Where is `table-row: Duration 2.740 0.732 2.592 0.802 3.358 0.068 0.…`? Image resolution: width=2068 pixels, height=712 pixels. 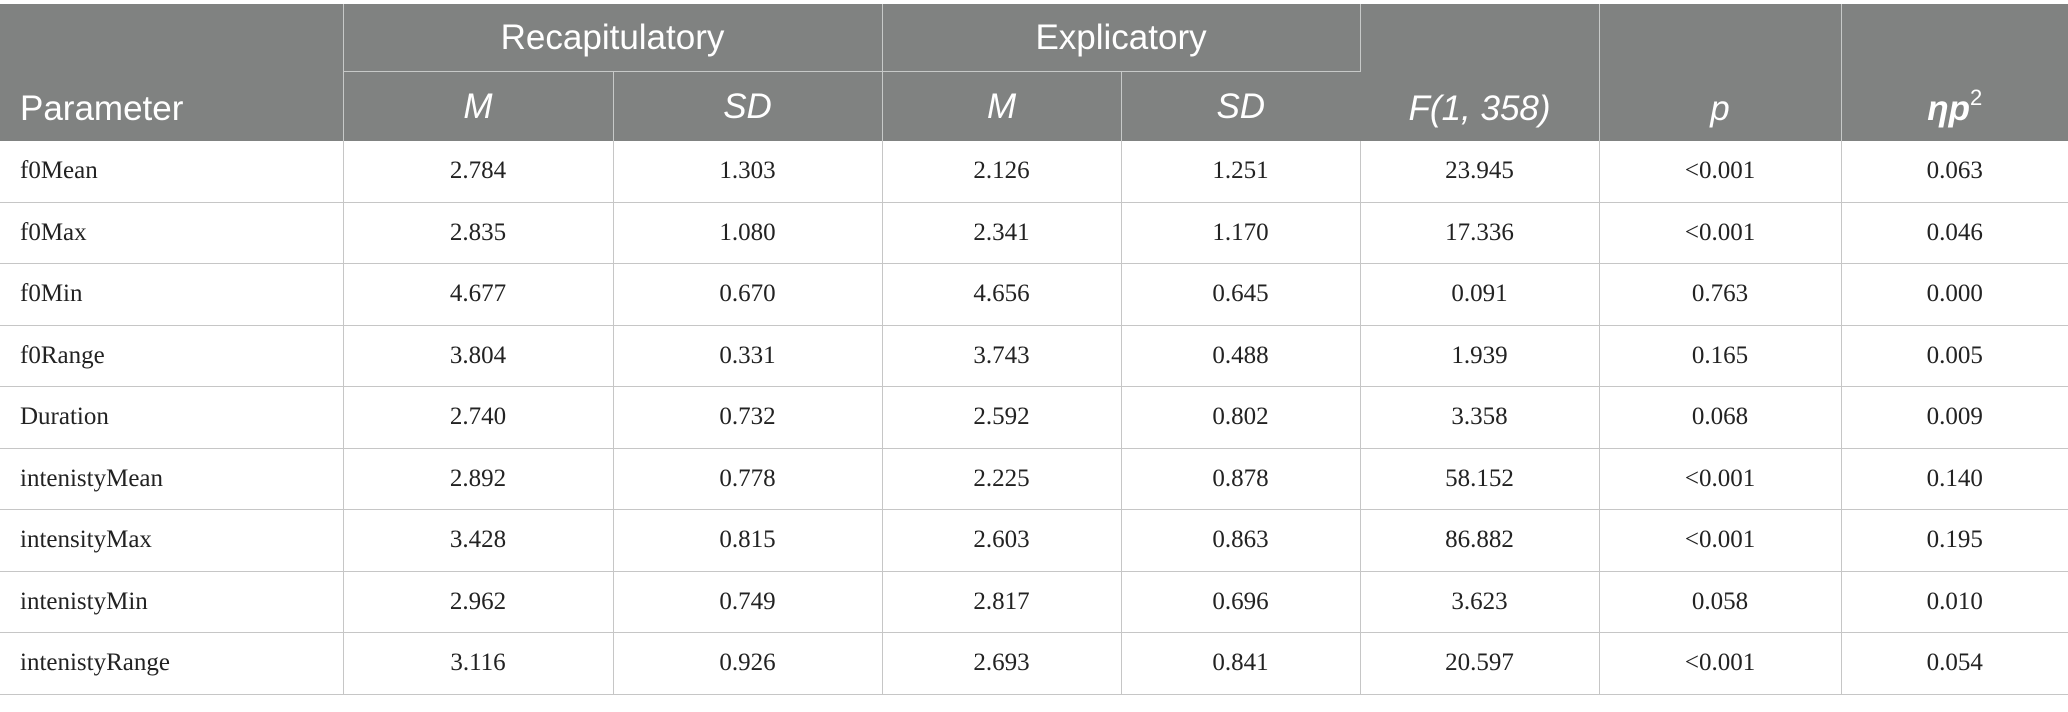 table-row: Duration 2.740 0.732 2.592 0.802 3.358 0.068 0.… is located at coordinates (1034, 417).